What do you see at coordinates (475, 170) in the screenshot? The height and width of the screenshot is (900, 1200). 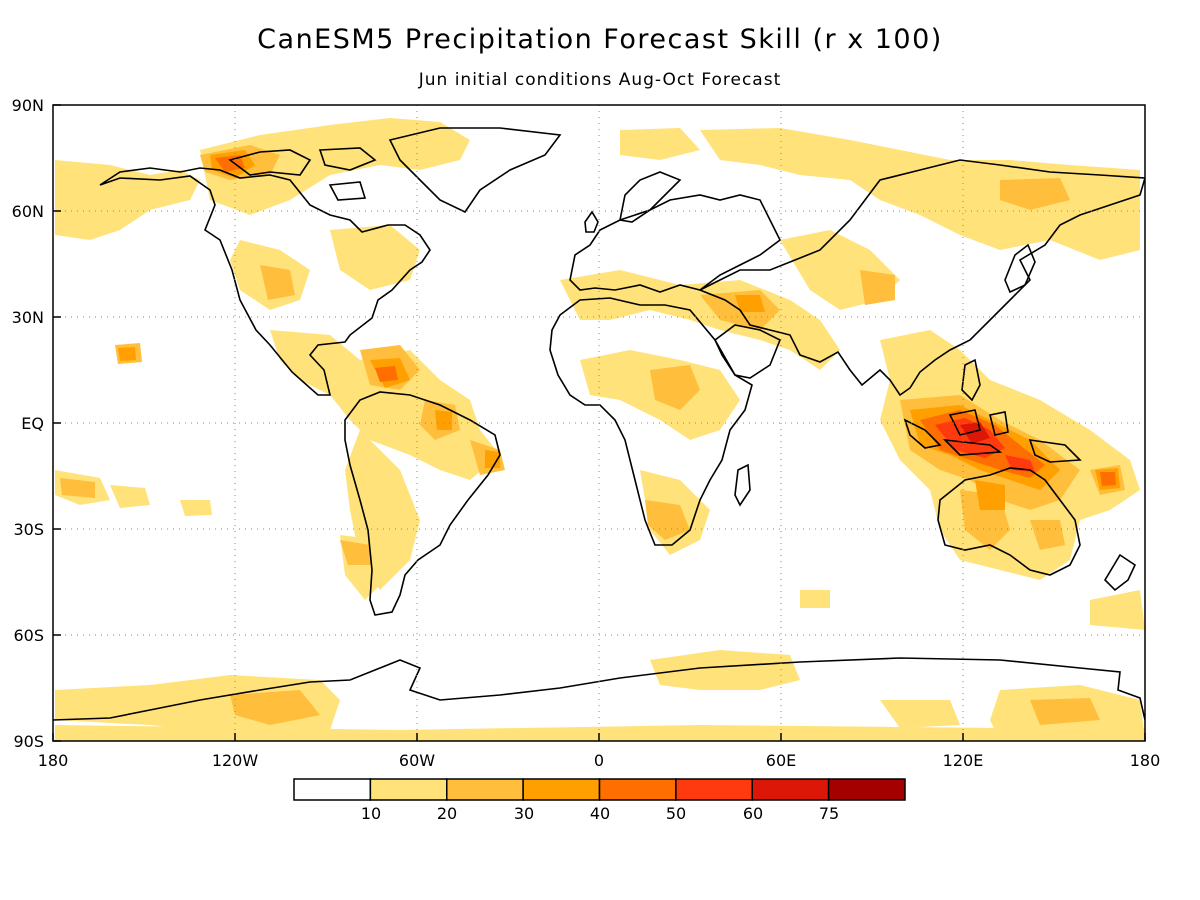 I see `coastline-greenland` at bounding box center [475, 170].